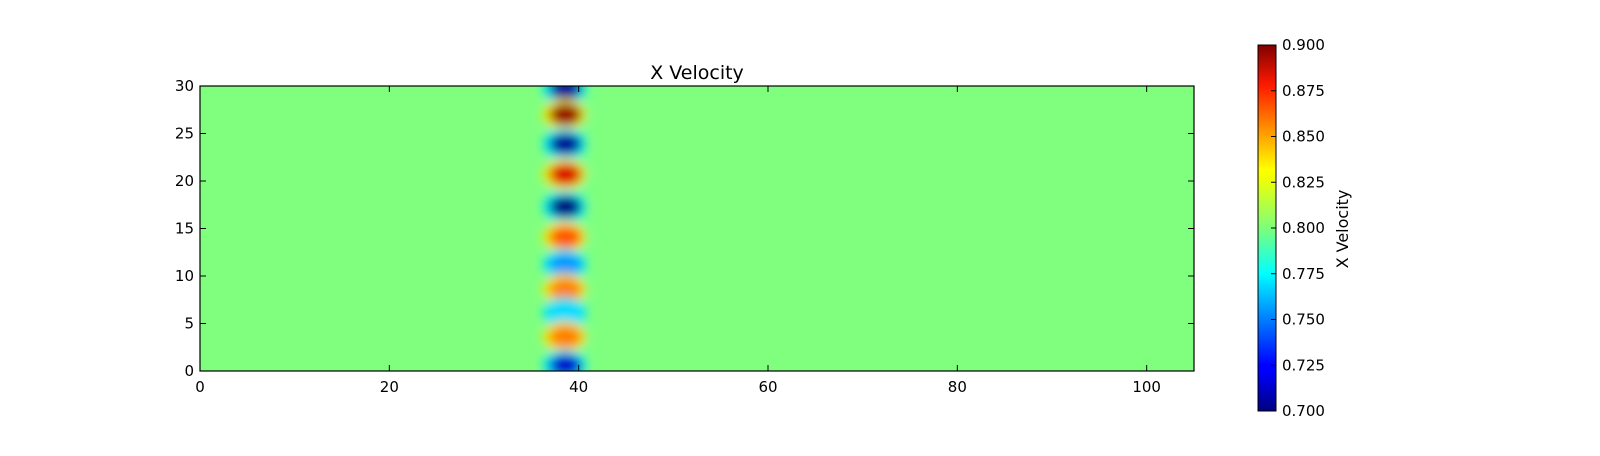  I want to click on y-tick-label: 5, so click(189, 324).